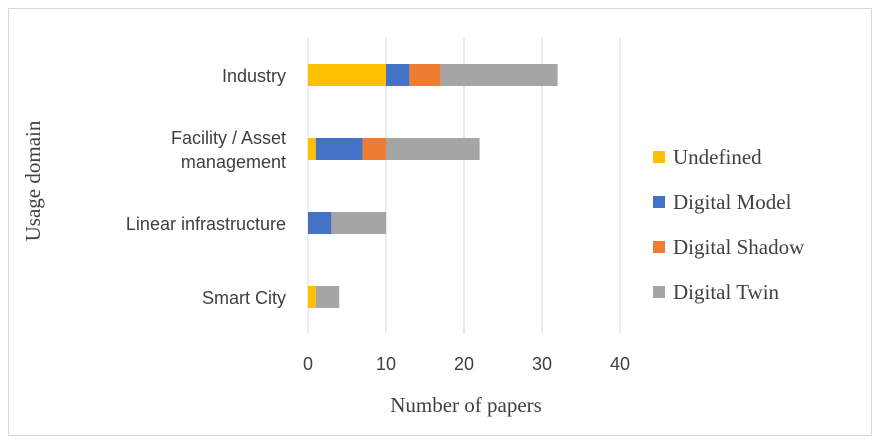 This screenshot has width=881, height=445. What do you see at coordinates (726, 292) in the screenshot?
I see `legend-label: Digital Twin` at bounding box center [726, 292].